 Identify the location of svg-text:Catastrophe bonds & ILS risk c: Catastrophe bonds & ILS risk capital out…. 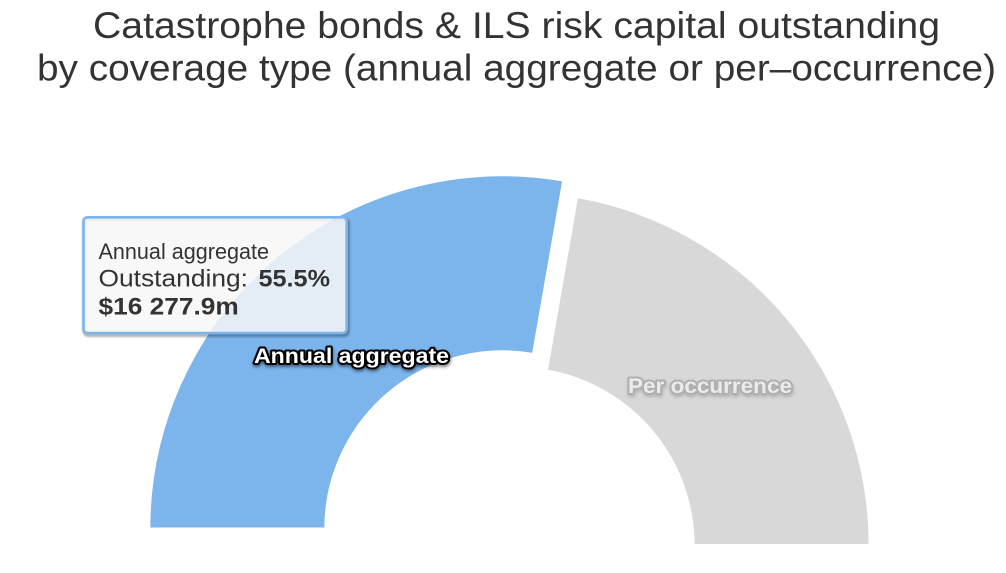
(516, 25).